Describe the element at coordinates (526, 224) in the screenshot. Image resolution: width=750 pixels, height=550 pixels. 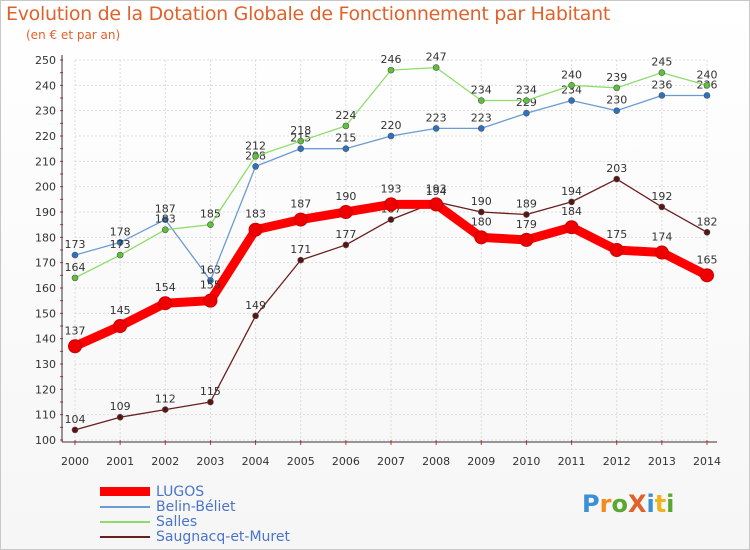
I see `data-label: 179` at that location.